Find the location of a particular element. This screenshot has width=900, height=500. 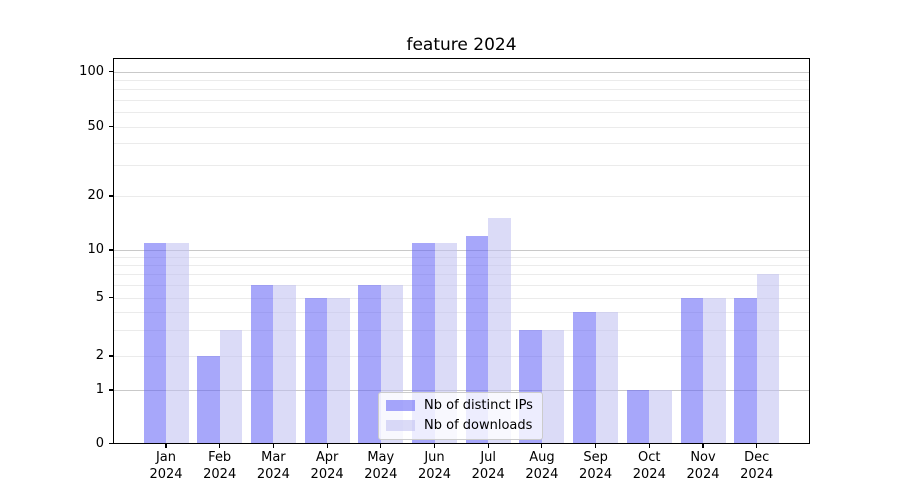

bar-dec-2024-downloads is located at coordinates (768, 358).